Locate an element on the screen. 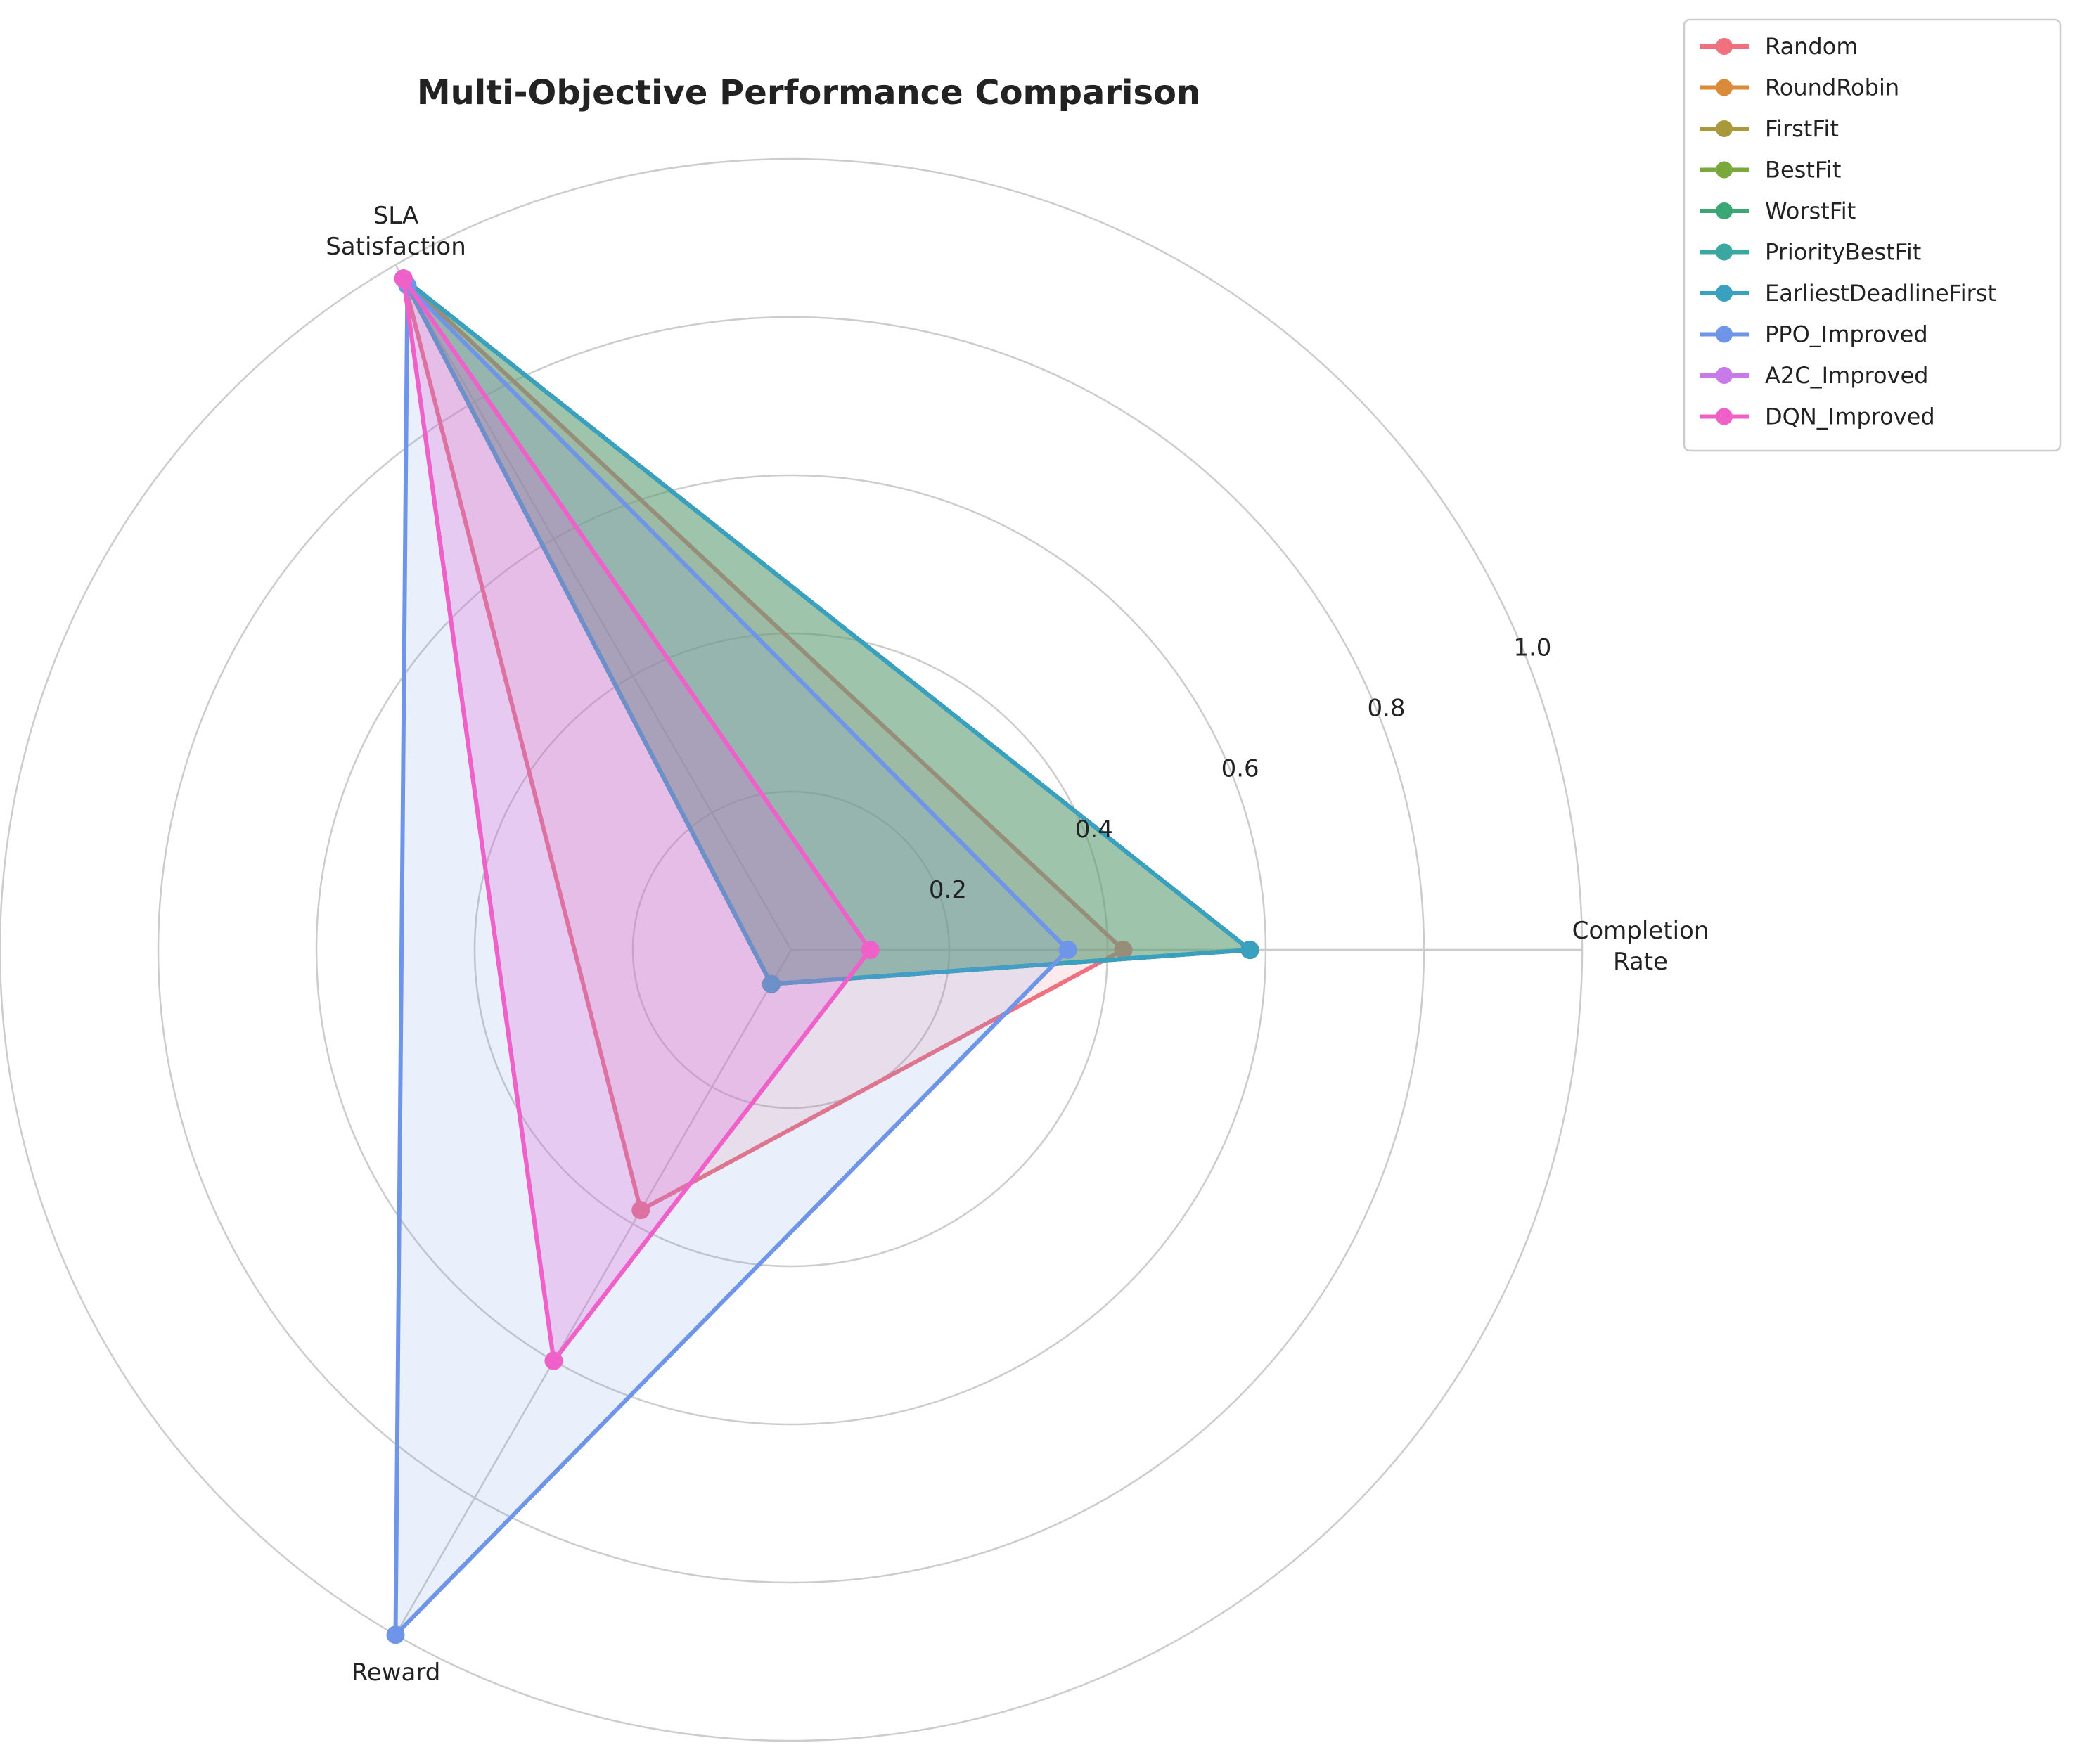  axis-label-2-line-1: SLA is located at coordinates (396, 216).